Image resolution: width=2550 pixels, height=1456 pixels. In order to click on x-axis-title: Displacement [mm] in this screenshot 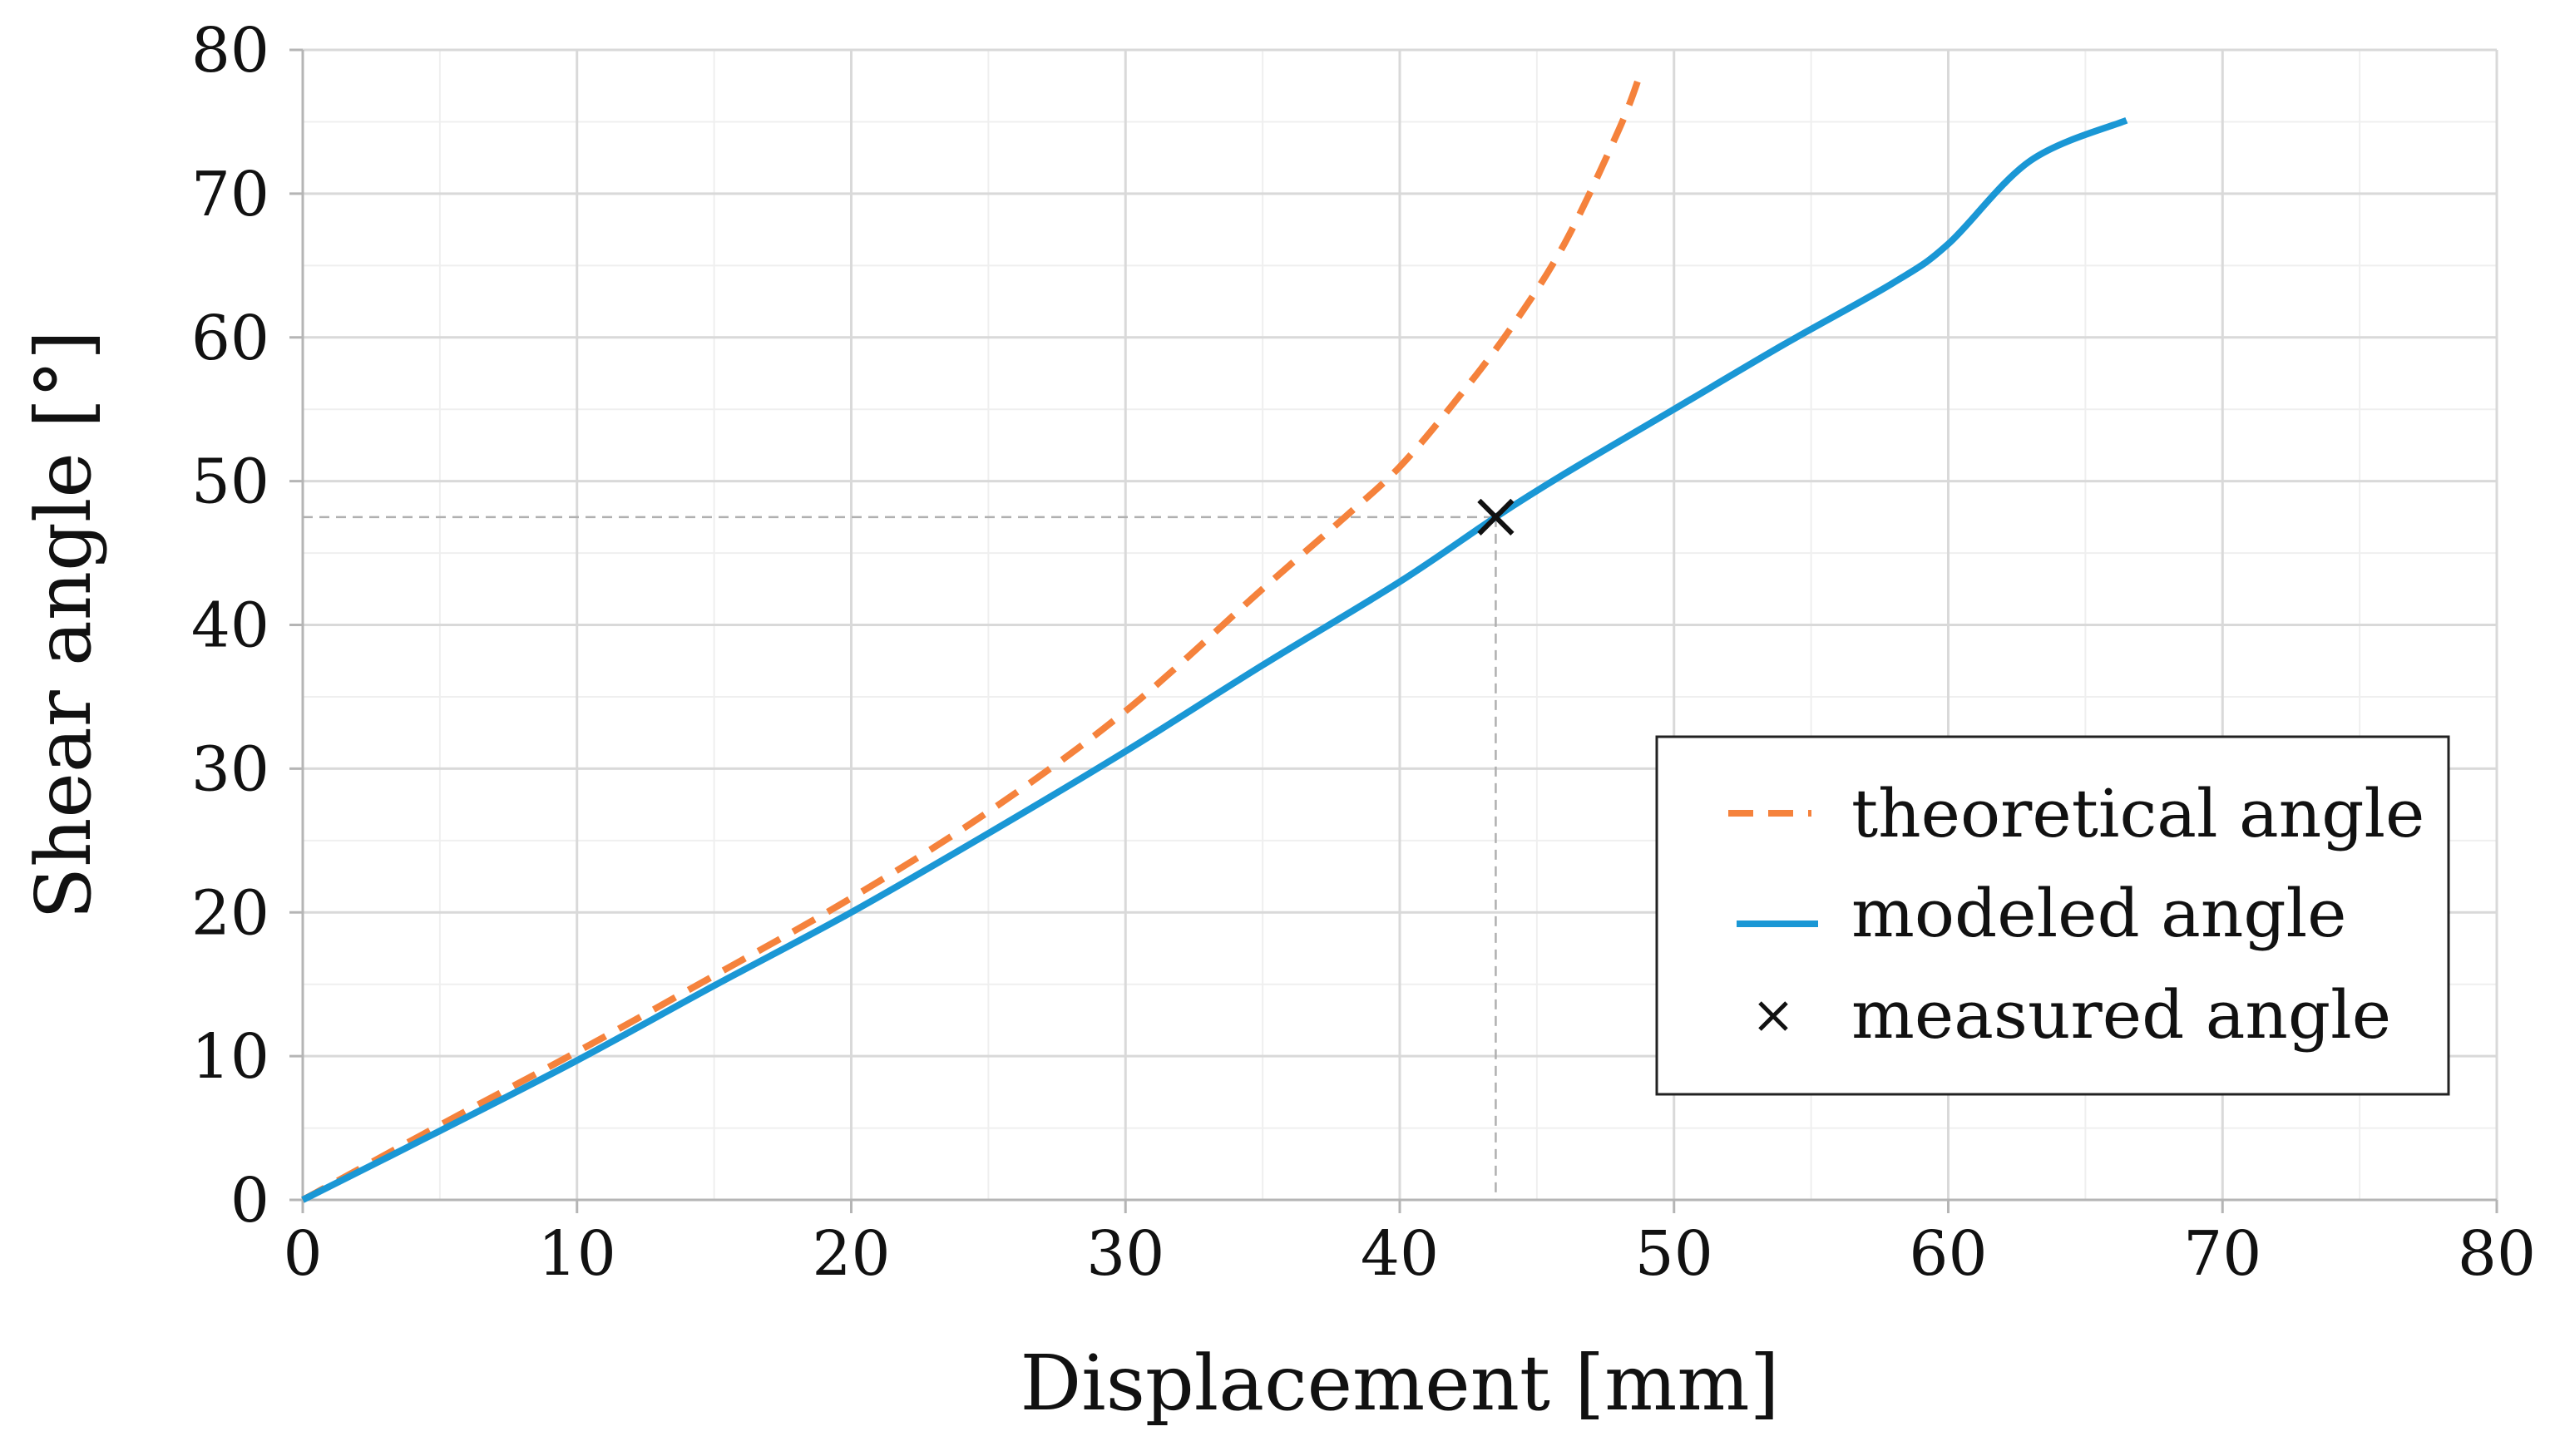, I will do `click(1400, 1383)`.